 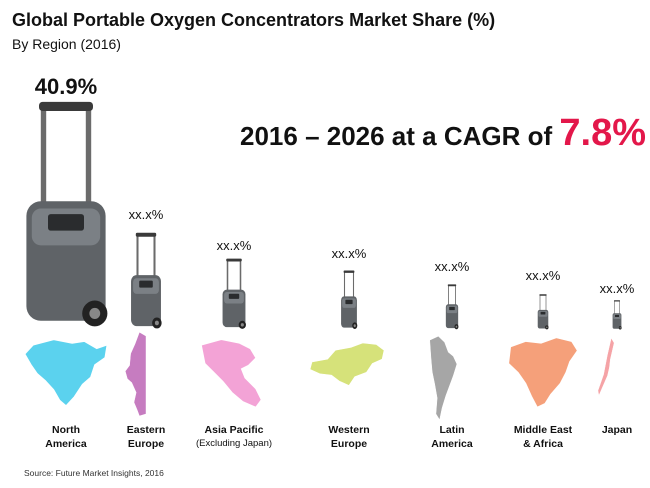 What do you see at coordinates (66, 437) in the screenshot?
I see `region-label: North America` at bounding box center [66, 437].